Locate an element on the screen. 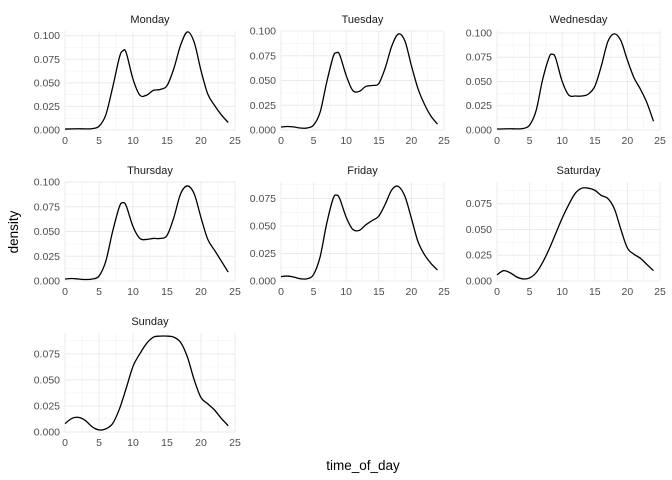  facet-sunday: Sunday 0.000 0.025 0.050 0.075 0 5 10 15 20 25 is located at coordinates (137, 382).